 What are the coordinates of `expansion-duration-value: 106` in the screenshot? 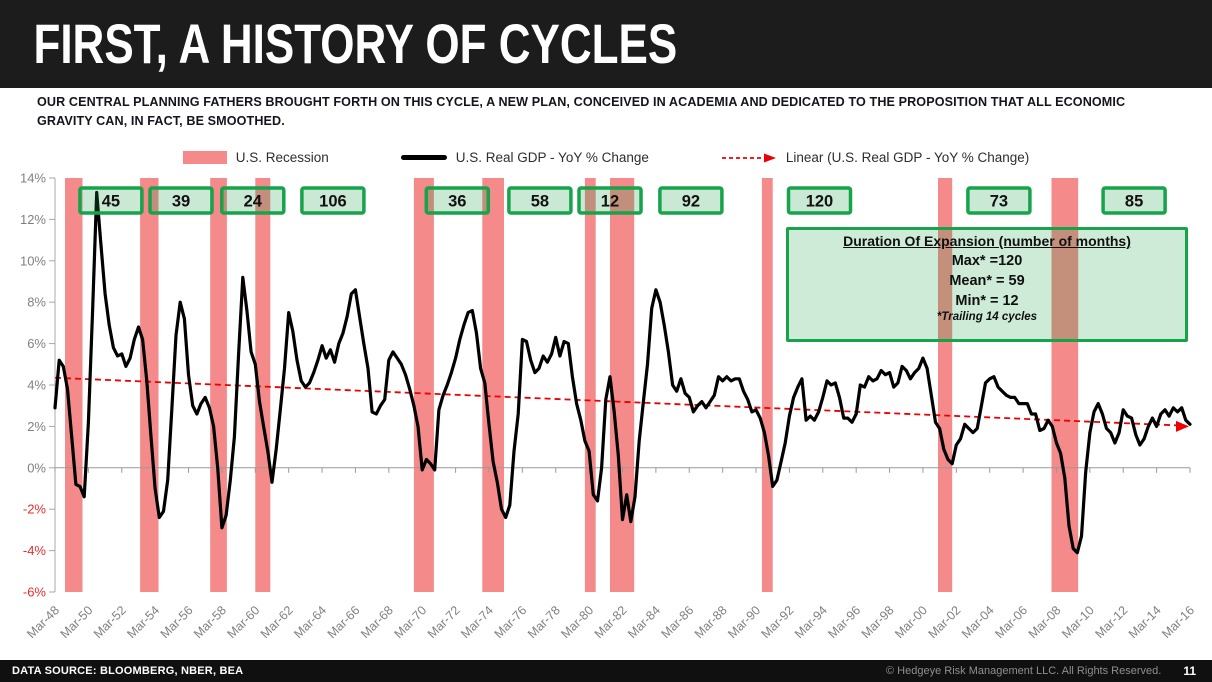 It's located at (333, 202).